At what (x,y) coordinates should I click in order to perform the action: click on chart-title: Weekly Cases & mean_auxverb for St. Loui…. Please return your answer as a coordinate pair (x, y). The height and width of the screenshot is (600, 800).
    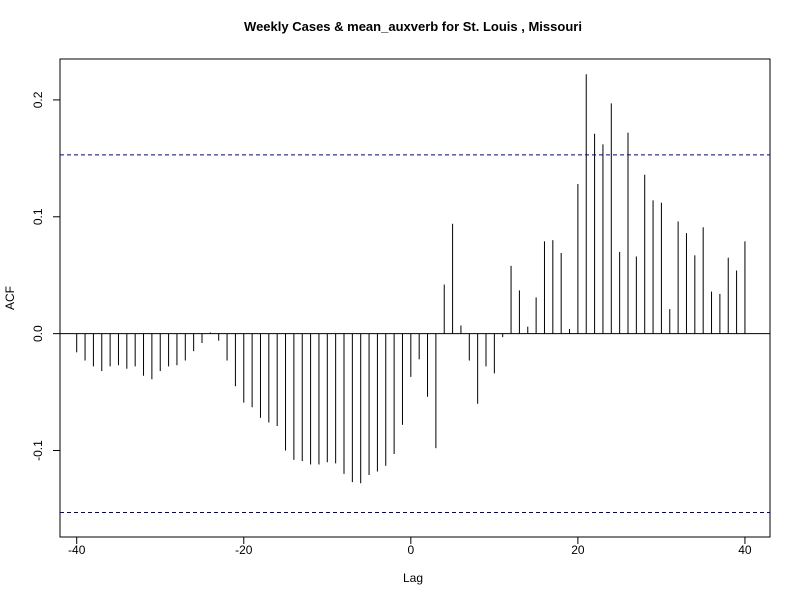
    Looking at the image, I should click on (413, 26).